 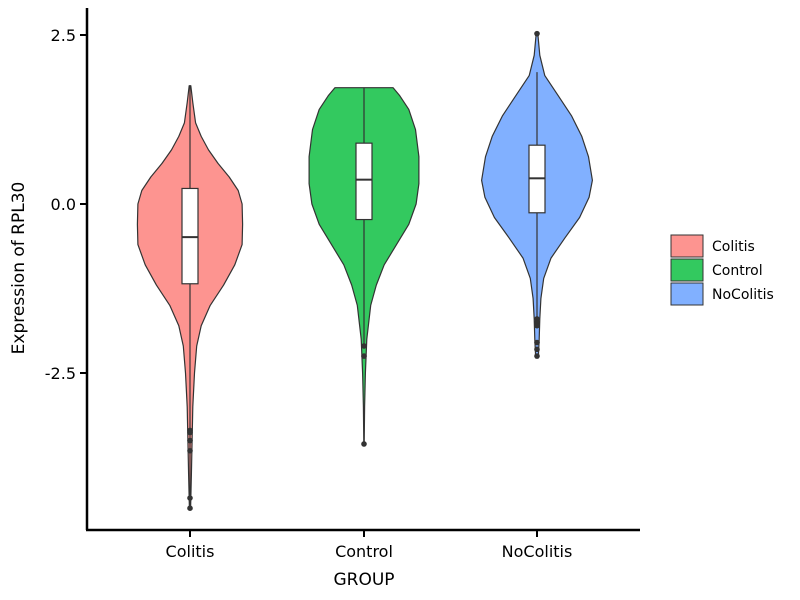 I want to click on legend-label: Colitis, so click(x=733, y=247).